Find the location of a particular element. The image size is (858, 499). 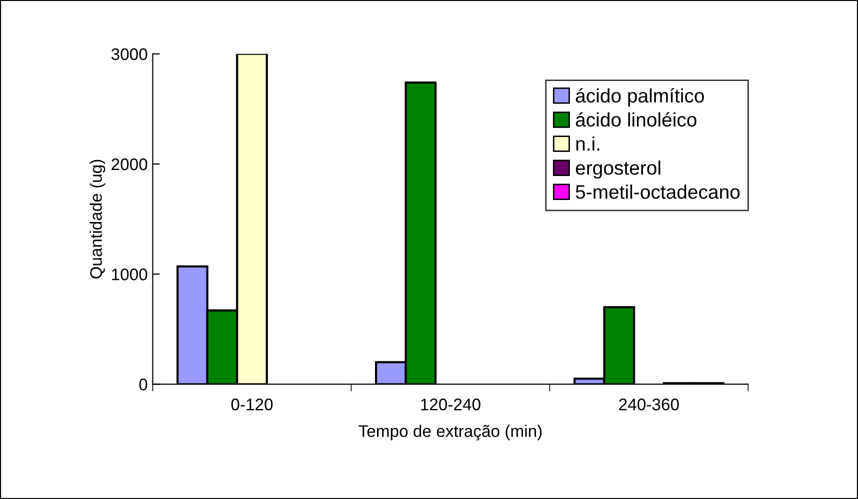

legend-label: ácido linoléico is located at coordinates (636, 119).